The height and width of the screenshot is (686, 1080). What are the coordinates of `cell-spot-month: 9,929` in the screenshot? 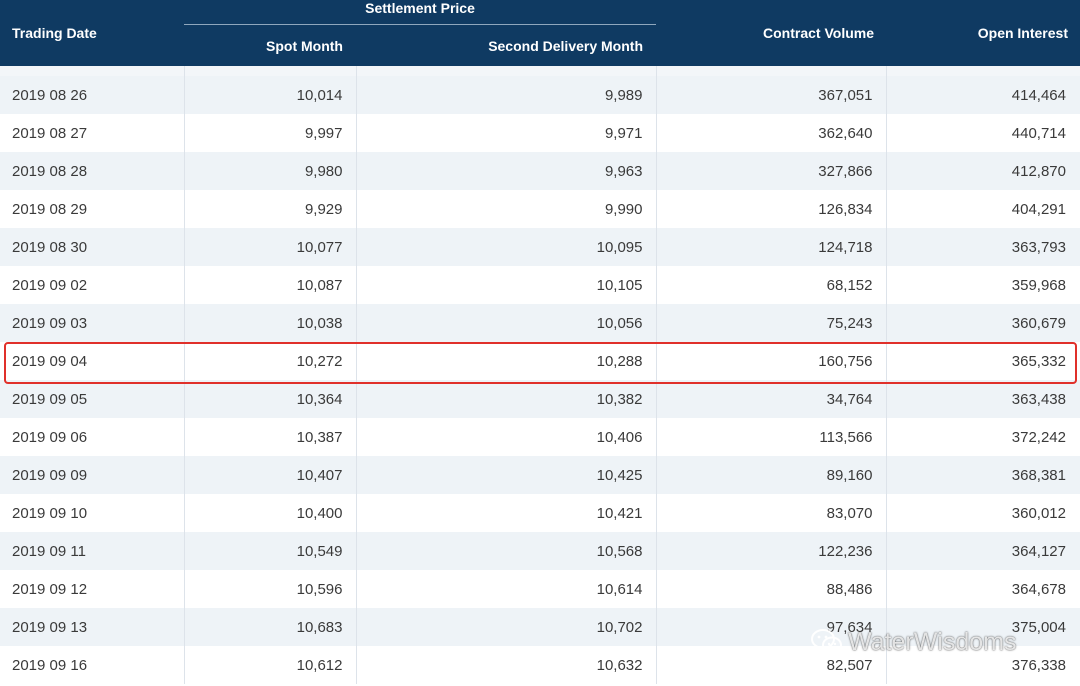 It's located at (270, 209).